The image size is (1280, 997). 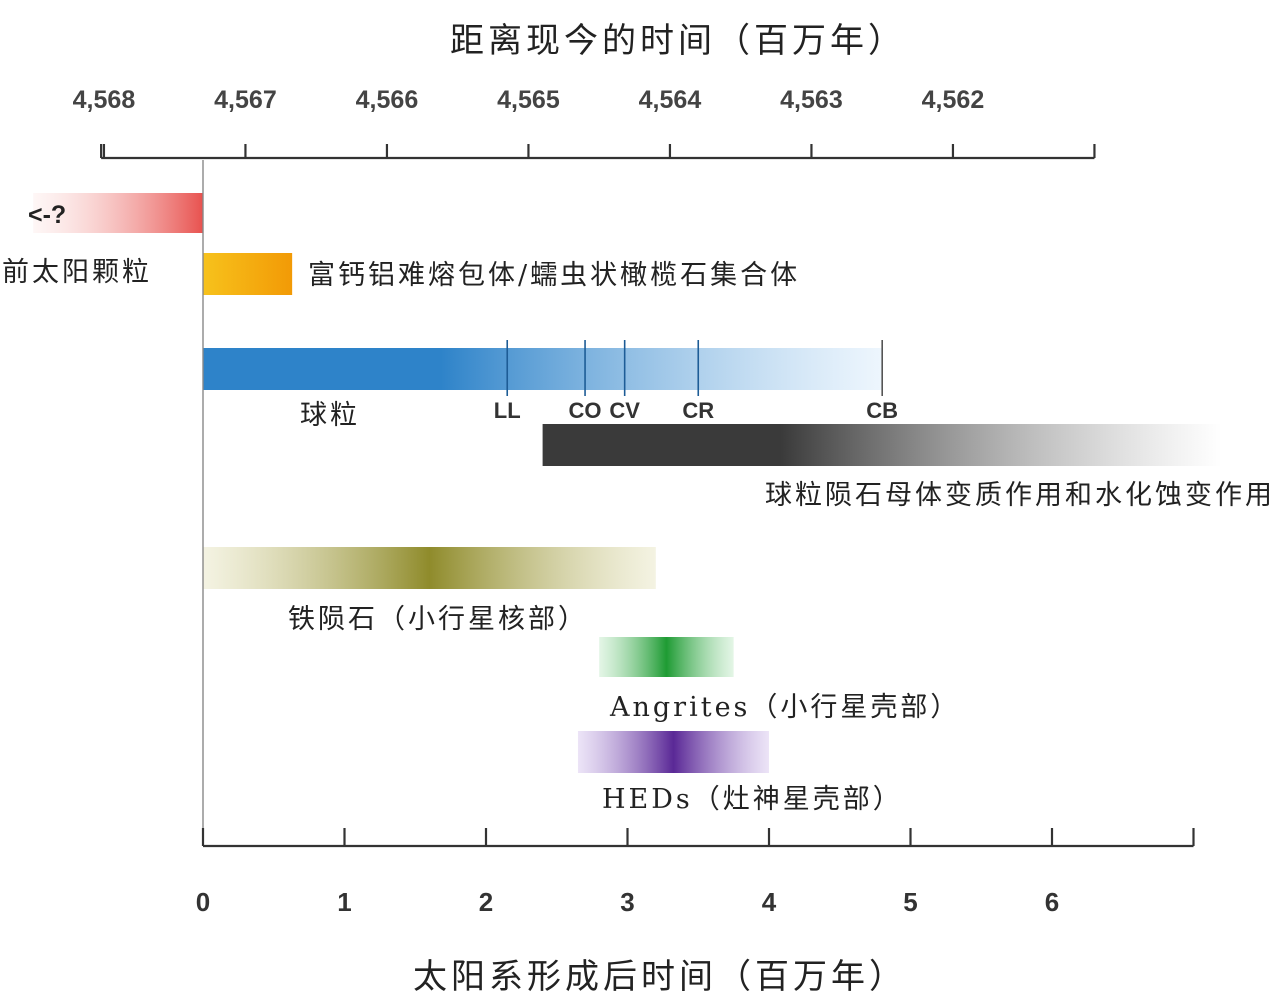 I want to click on bottom-tick-label: 1, so click(x=344, y=902).